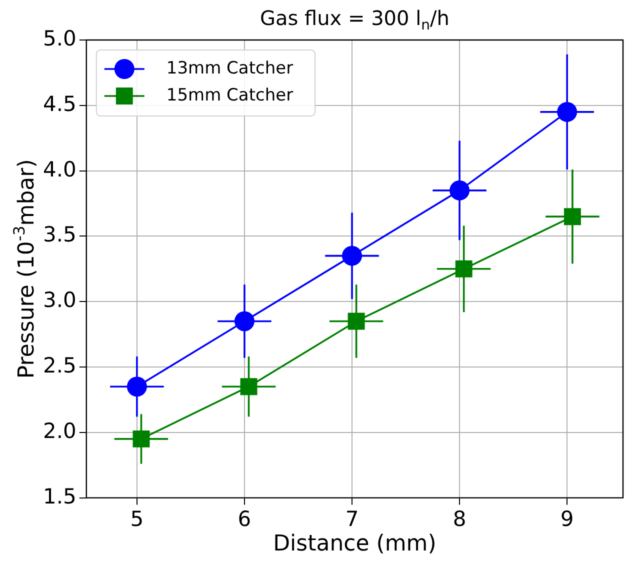  What do you see at coordinates (59, 169) in the screenshot?
I see `y-tick-label: 4.0` at bounding box center [59, 169].